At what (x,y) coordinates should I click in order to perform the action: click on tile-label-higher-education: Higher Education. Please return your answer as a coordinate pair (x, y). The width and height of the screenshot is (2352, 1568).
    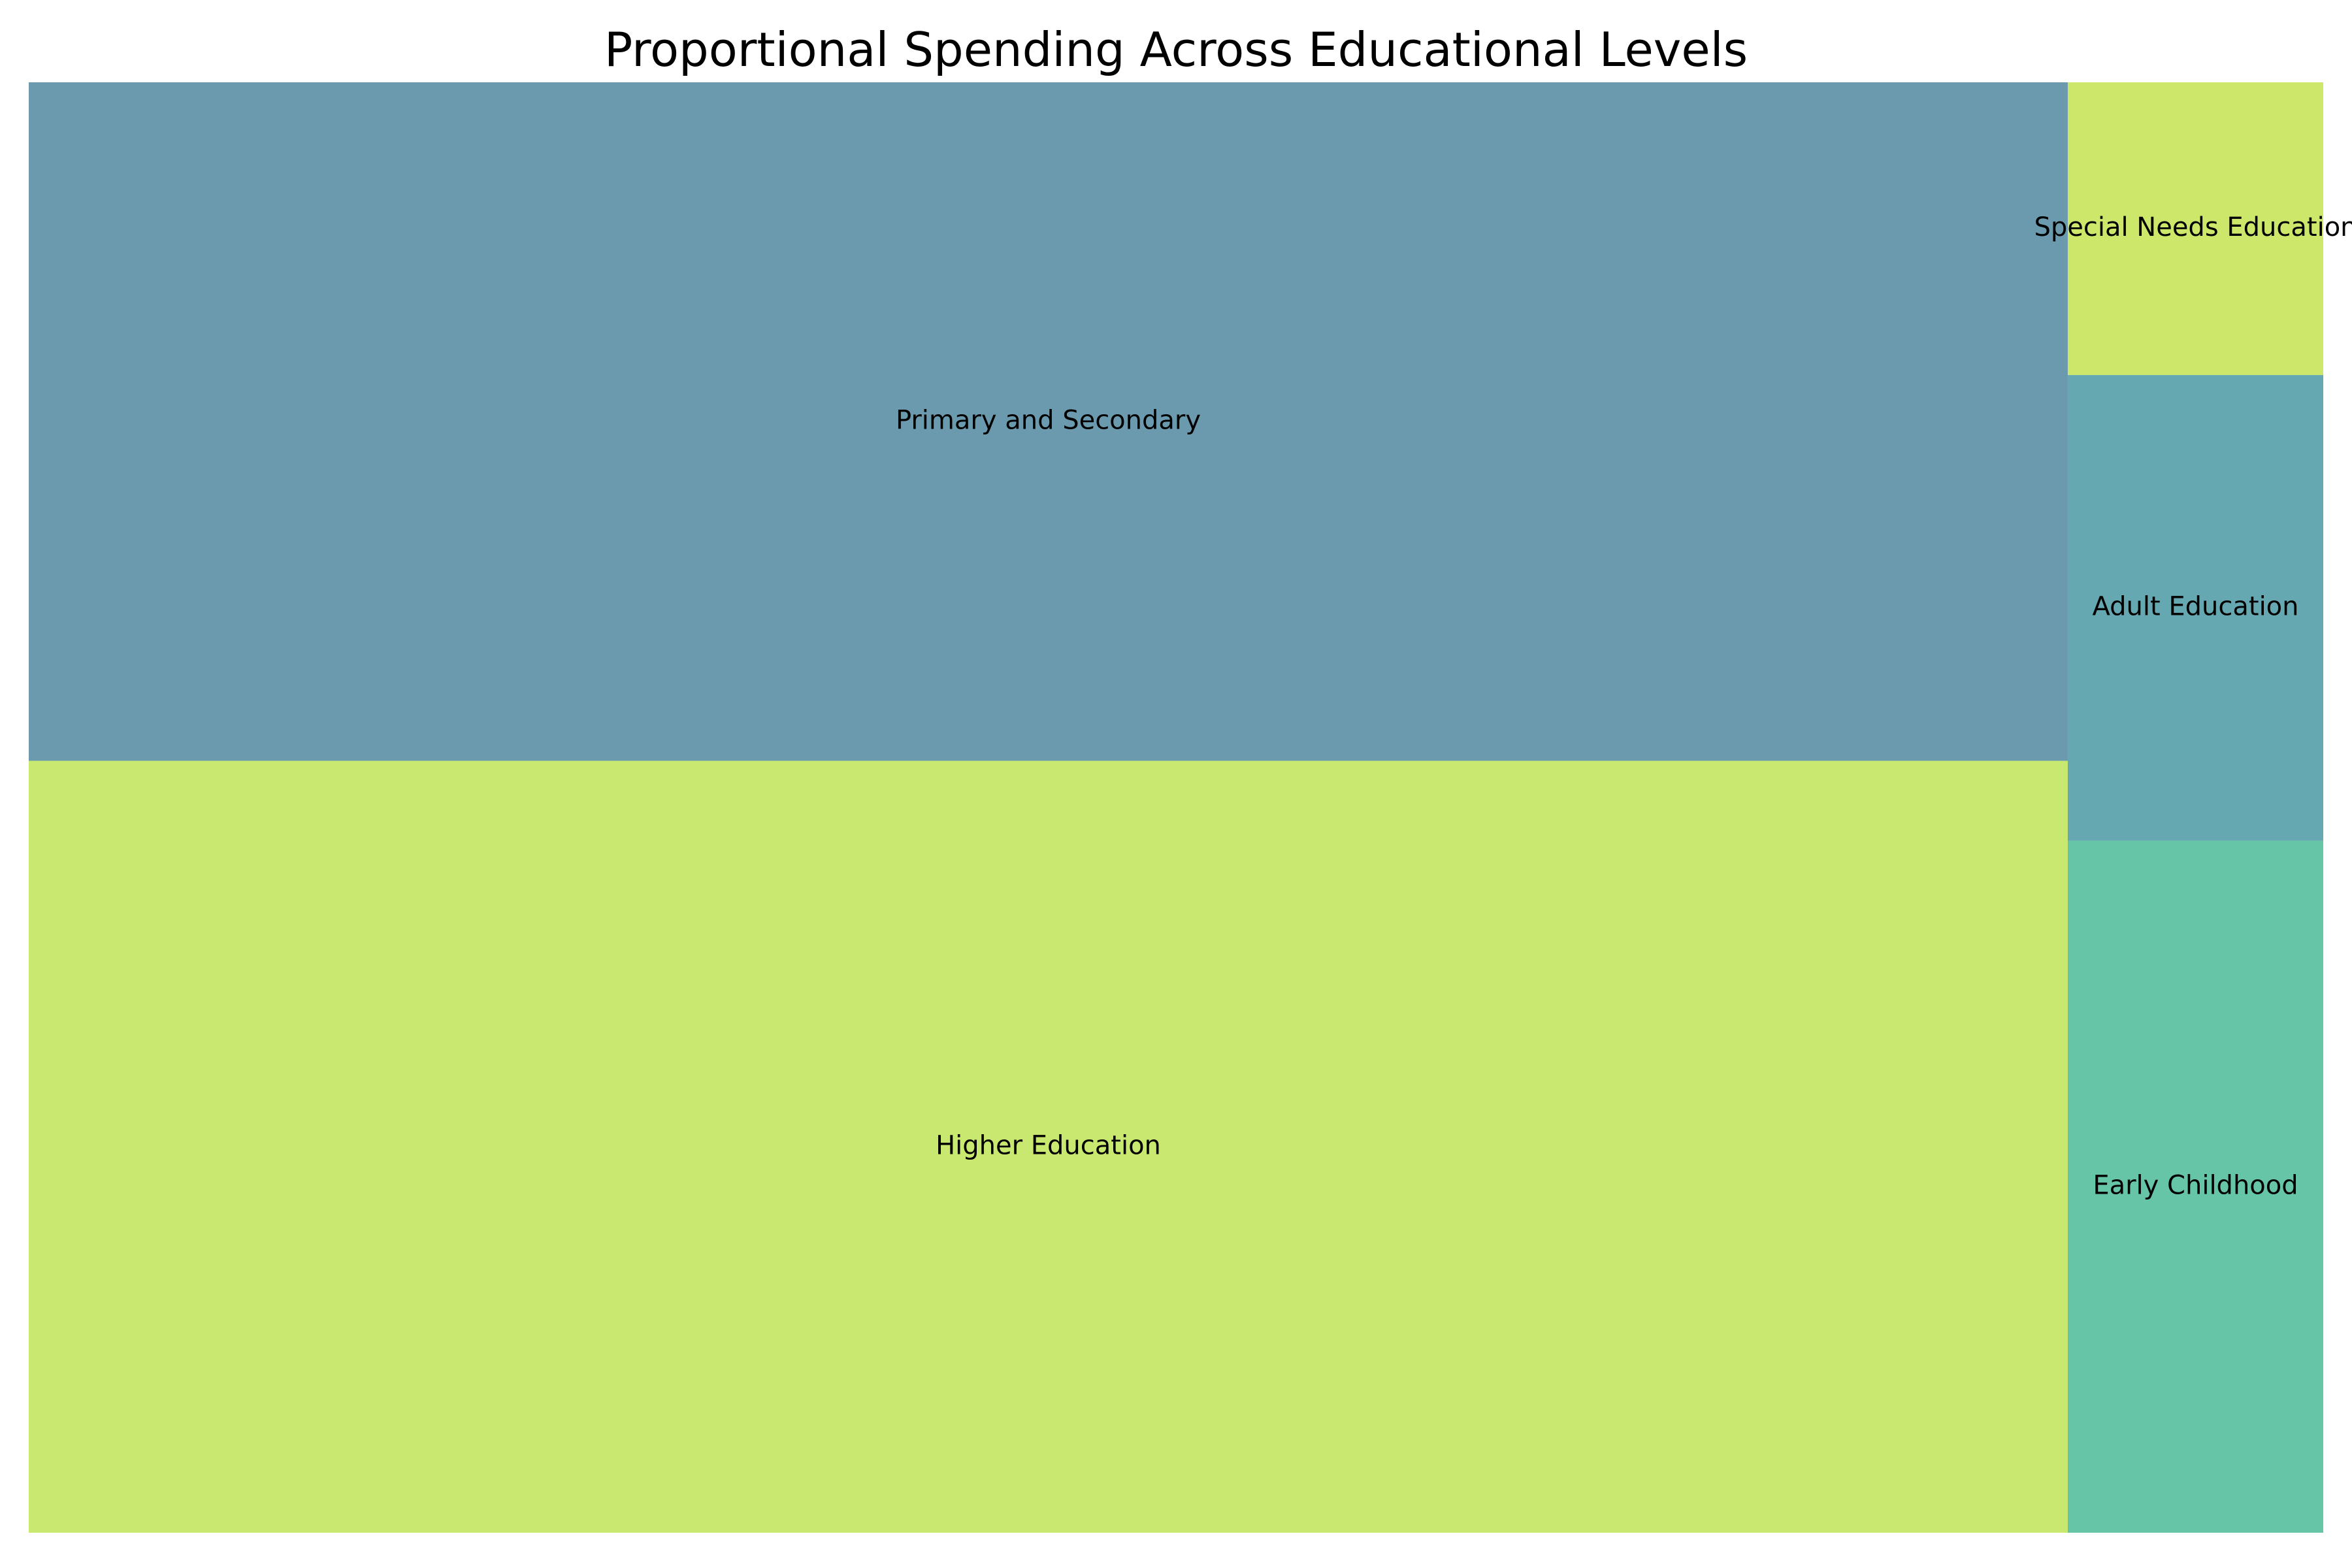
    Looking at the image, I should click on (1048, 1145).